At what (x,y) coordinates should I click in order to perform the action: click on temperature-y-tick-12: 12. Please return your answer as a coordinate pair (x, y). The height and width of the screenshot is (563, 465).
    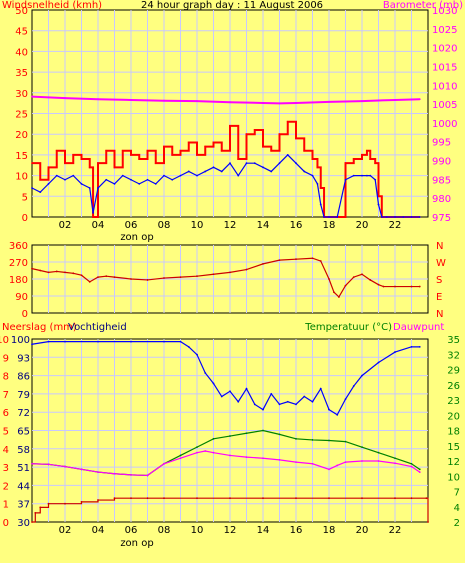
    Looking at the image, I should click on (453, 462).